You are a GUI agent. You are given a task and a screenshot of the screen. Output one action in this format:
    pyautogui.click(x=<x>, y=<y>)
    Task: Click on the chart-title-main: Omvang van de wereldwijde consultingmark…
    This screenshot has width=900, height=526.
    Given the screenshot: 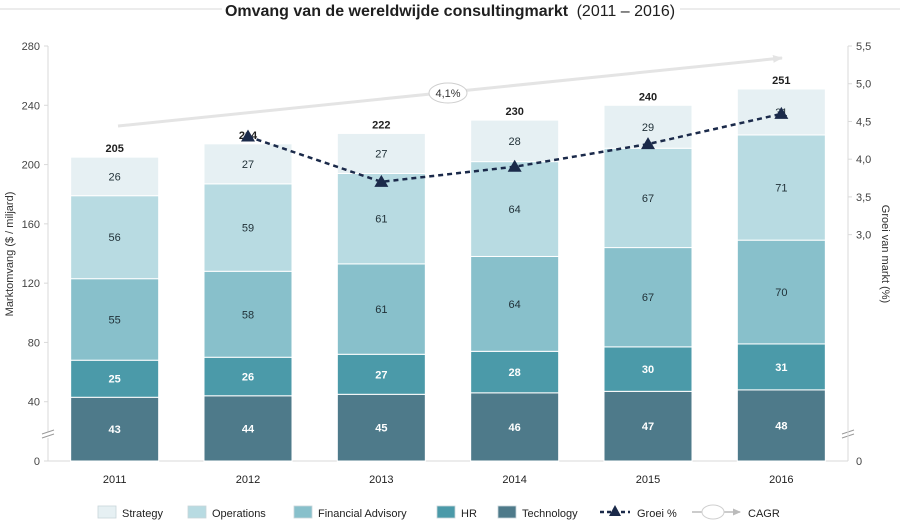 What is the action you would take?
    pyautogui.click(x=397, y=11)
    